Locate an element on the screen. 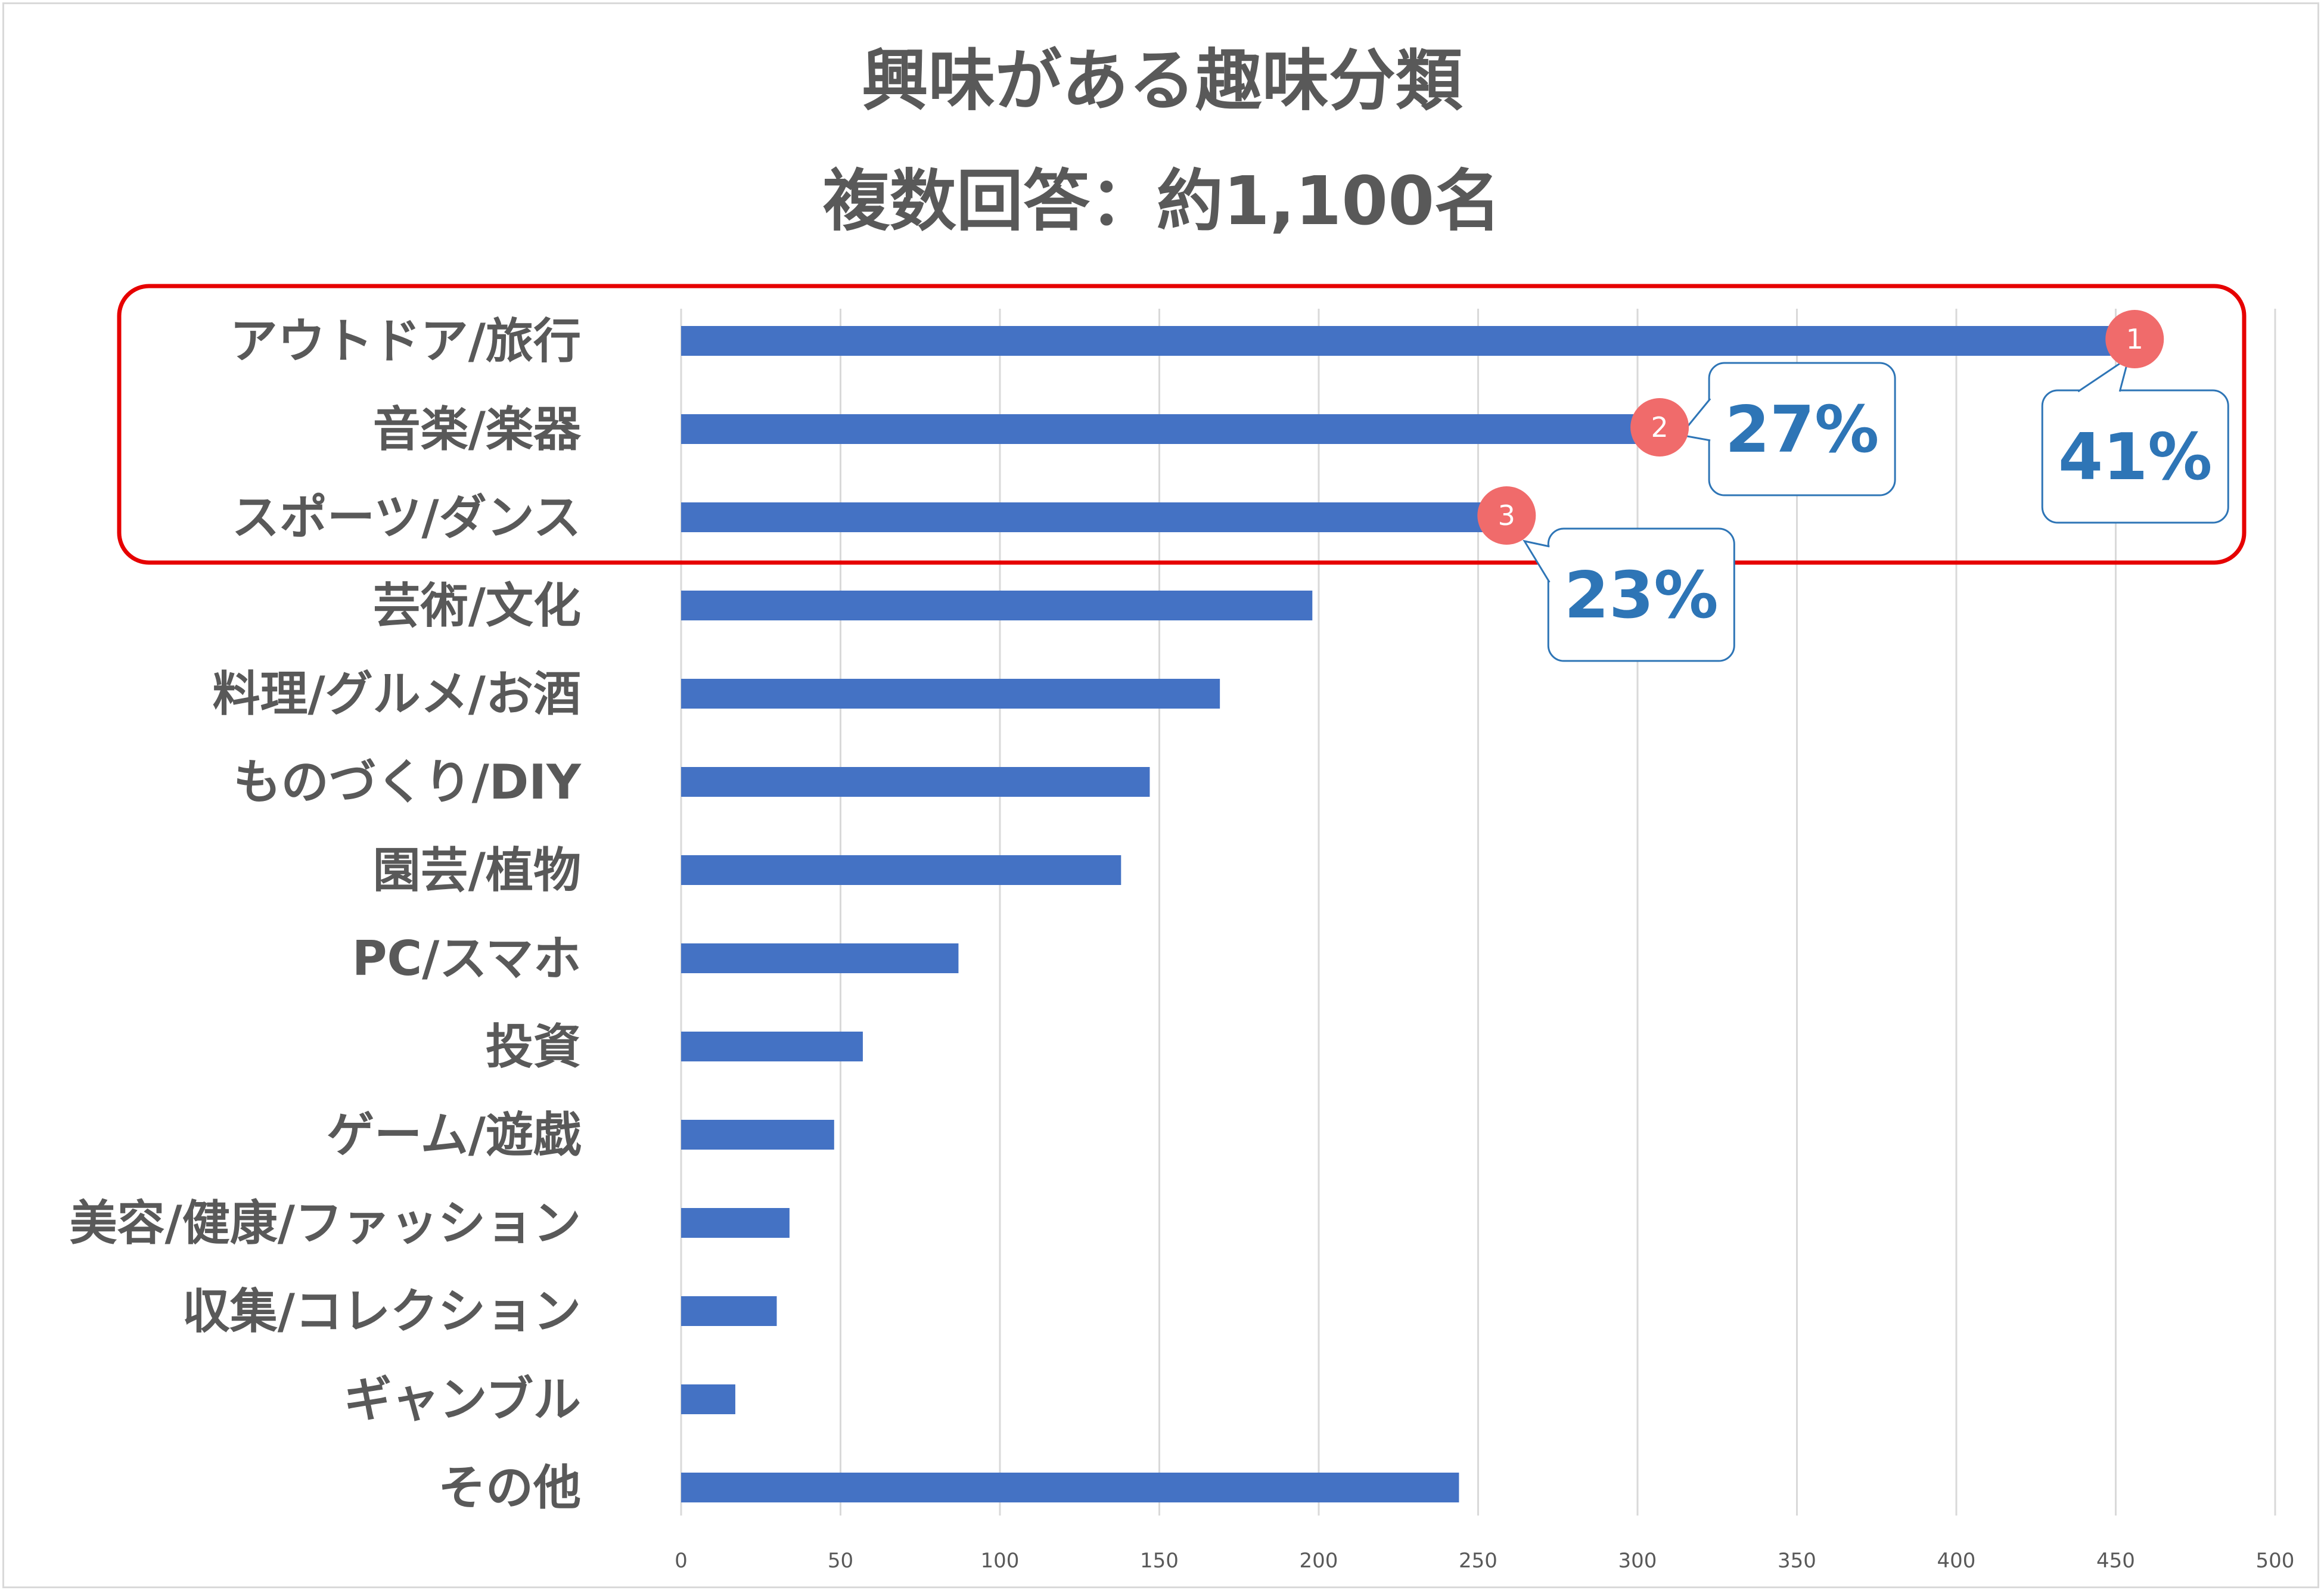 The image size is (2324, 1593). chart-title: 興味がある趣味分類 is located at coordinates (1162, 81).